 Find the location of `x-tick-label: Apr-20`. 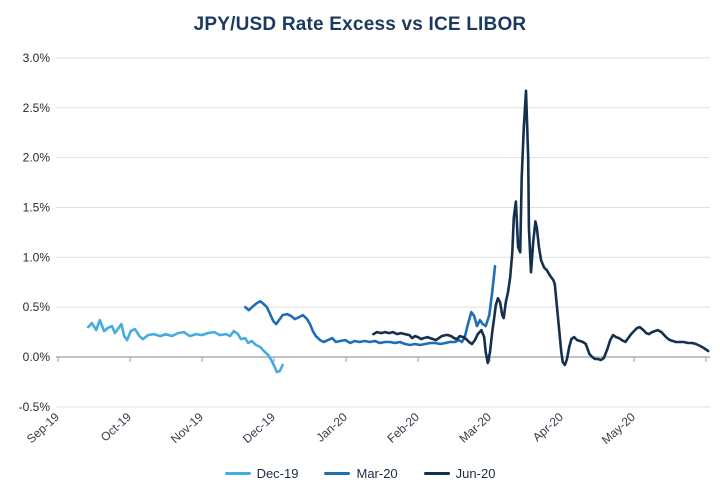

x-tick-label: Apr-20 is located at coordinates (548, 427).